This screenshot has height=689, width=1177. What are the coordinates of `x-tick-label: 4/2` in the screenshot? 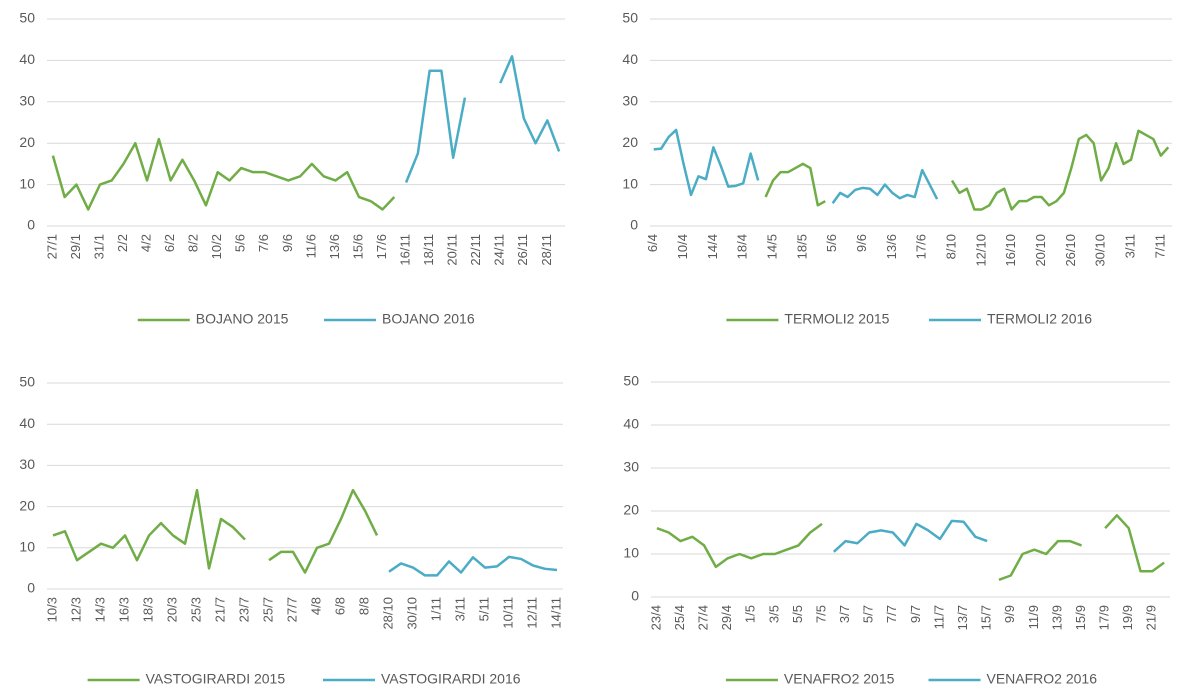 It's located at (146, 243).